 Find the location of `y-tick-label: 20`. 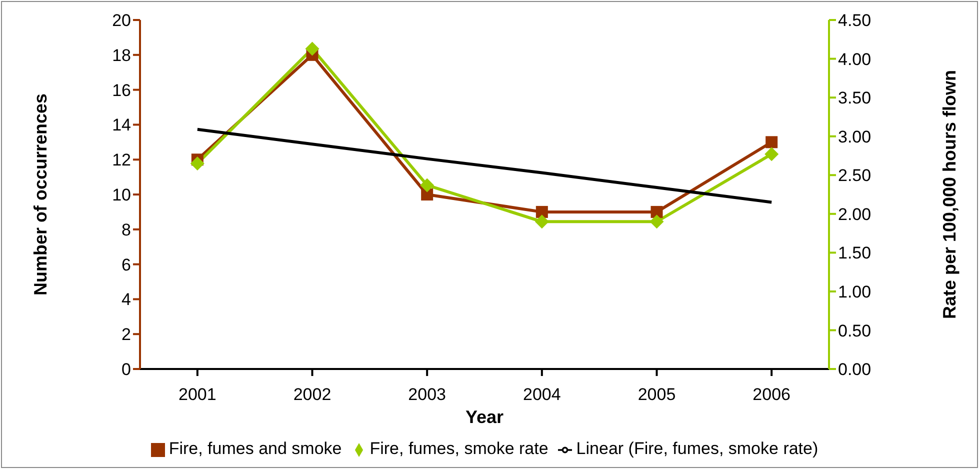

y-tick-label: 20 is located at coordinates (121, 20).